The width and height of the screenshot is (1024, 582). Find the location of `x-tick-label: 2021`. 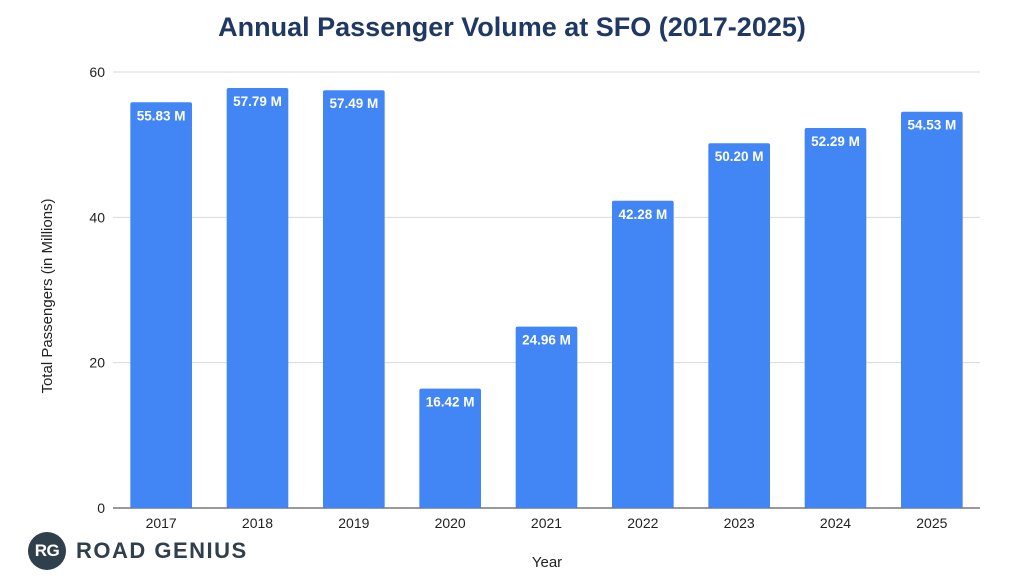

x-tick-label: 2021 is located at coordinates (546, 523).